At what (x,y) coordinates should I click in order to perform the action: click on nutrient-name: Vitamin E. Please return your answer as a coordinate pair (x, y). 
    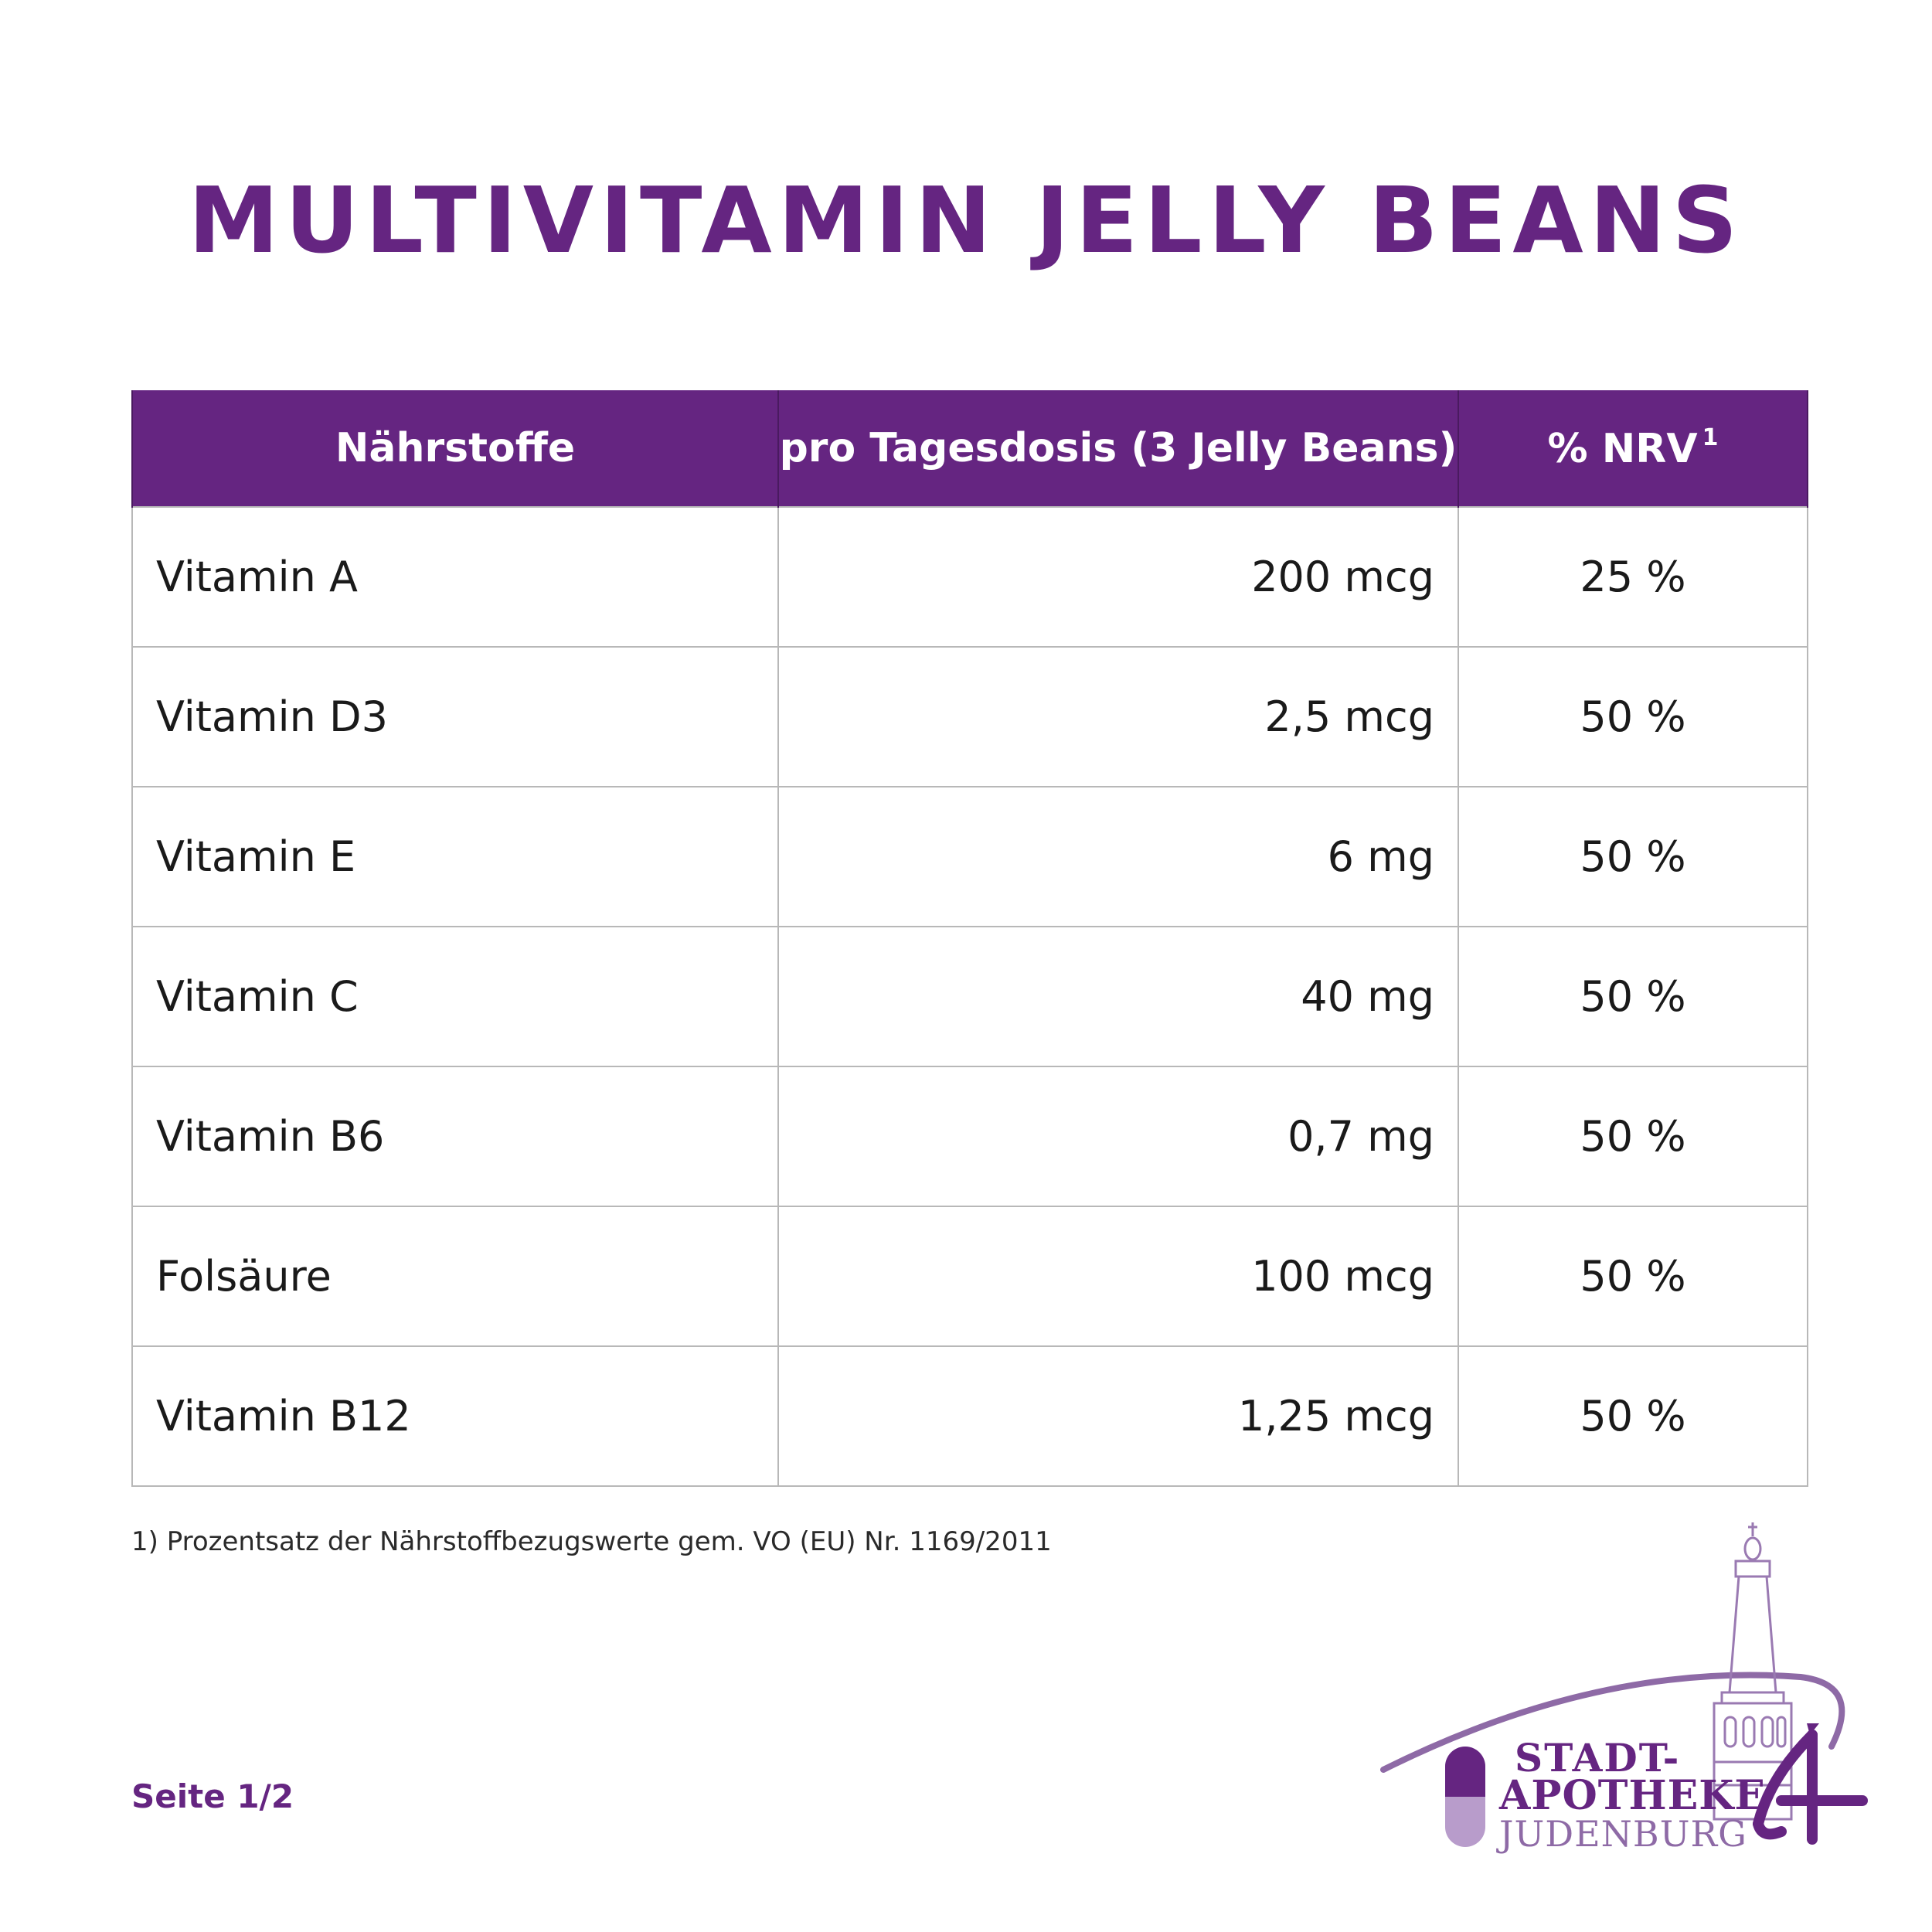
    Looking at the image, I should click on (455, 857).